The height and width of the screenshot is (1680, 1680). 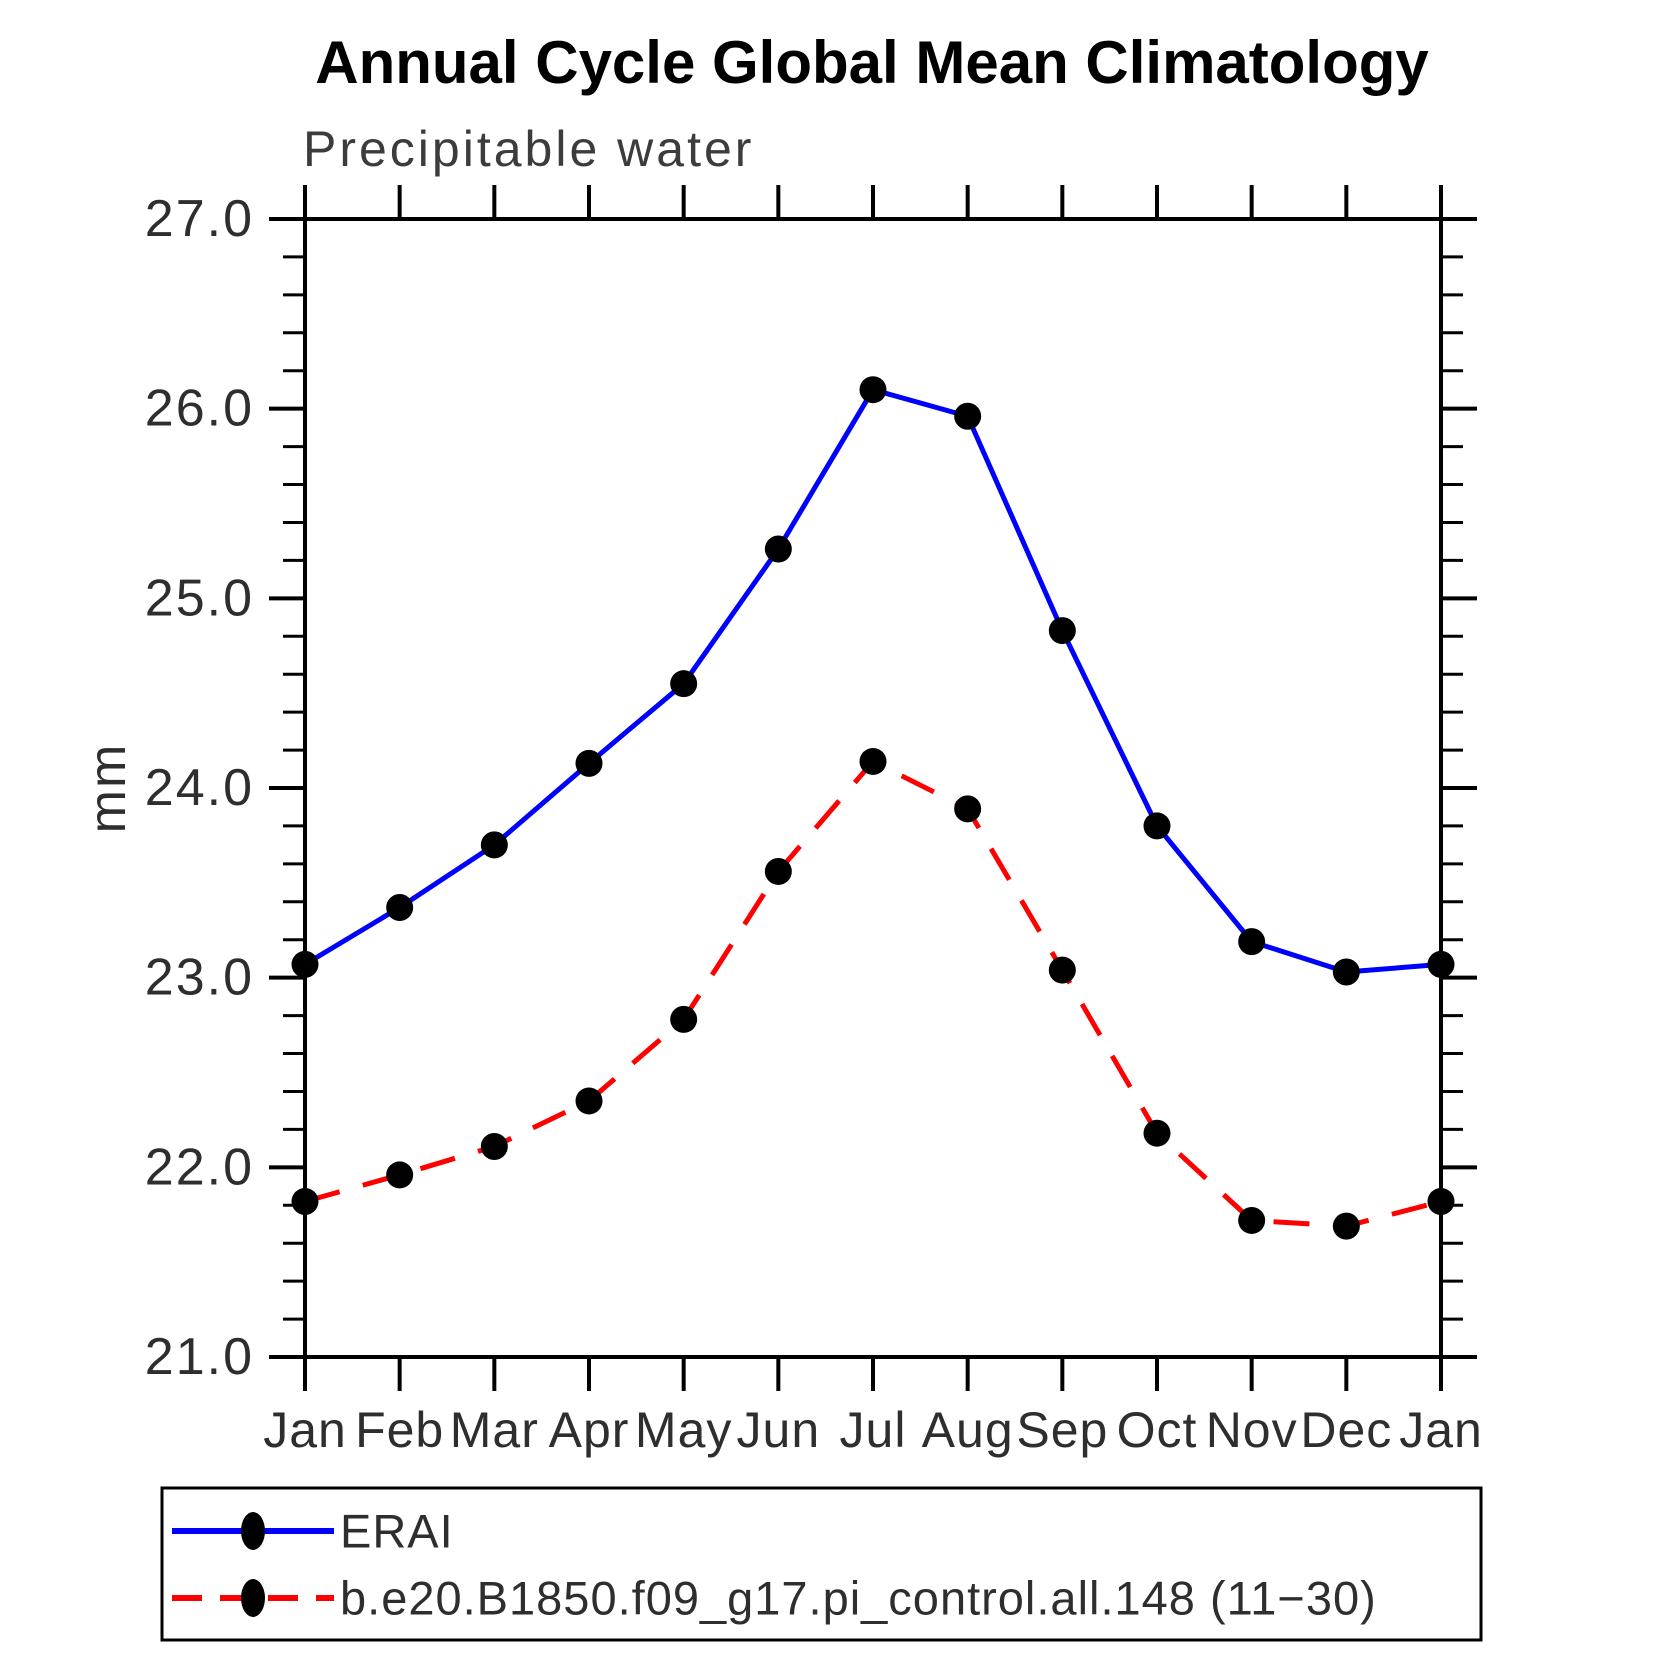 What do you see at coordinates (1346, 1430) in the screenshot?
I see `x-tick-label: Dec` at bounding box center [1346, 1430].